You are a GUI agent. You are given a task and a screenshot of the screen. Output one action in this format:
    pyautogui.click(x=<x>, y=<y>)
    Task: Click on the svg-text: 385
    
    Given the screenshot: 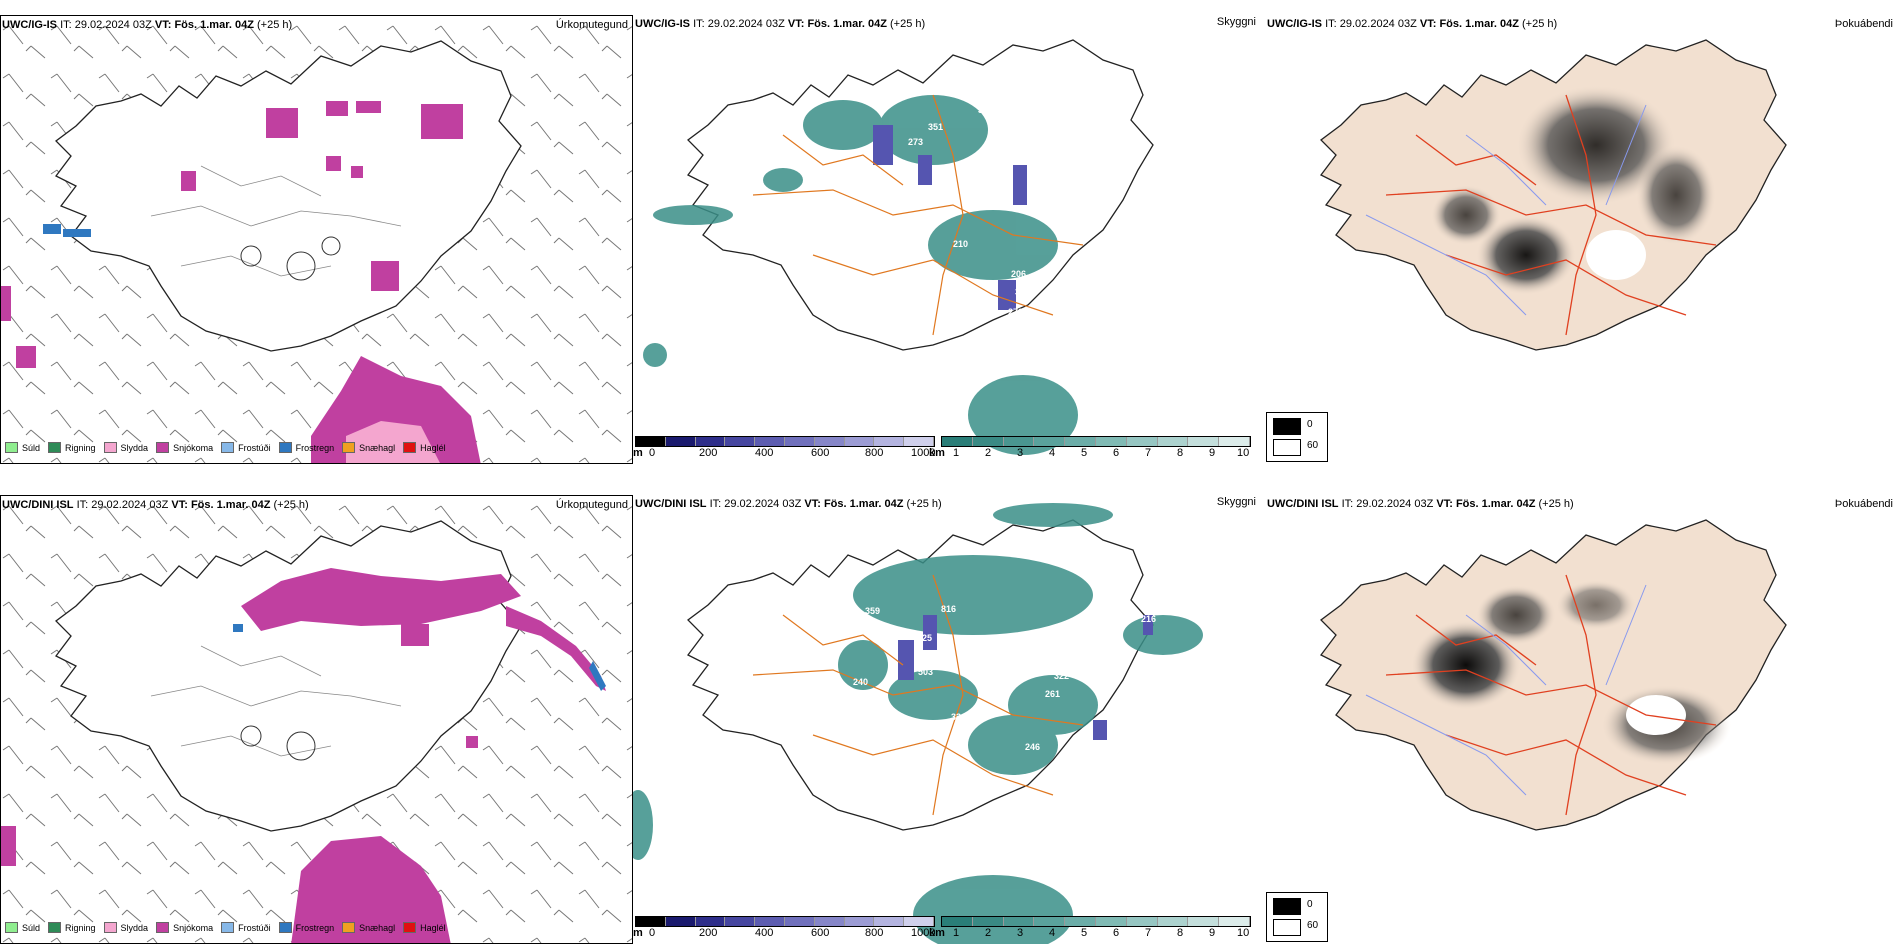 What is the action you would take?
    pyautogui.click(x=985, y=110)
    